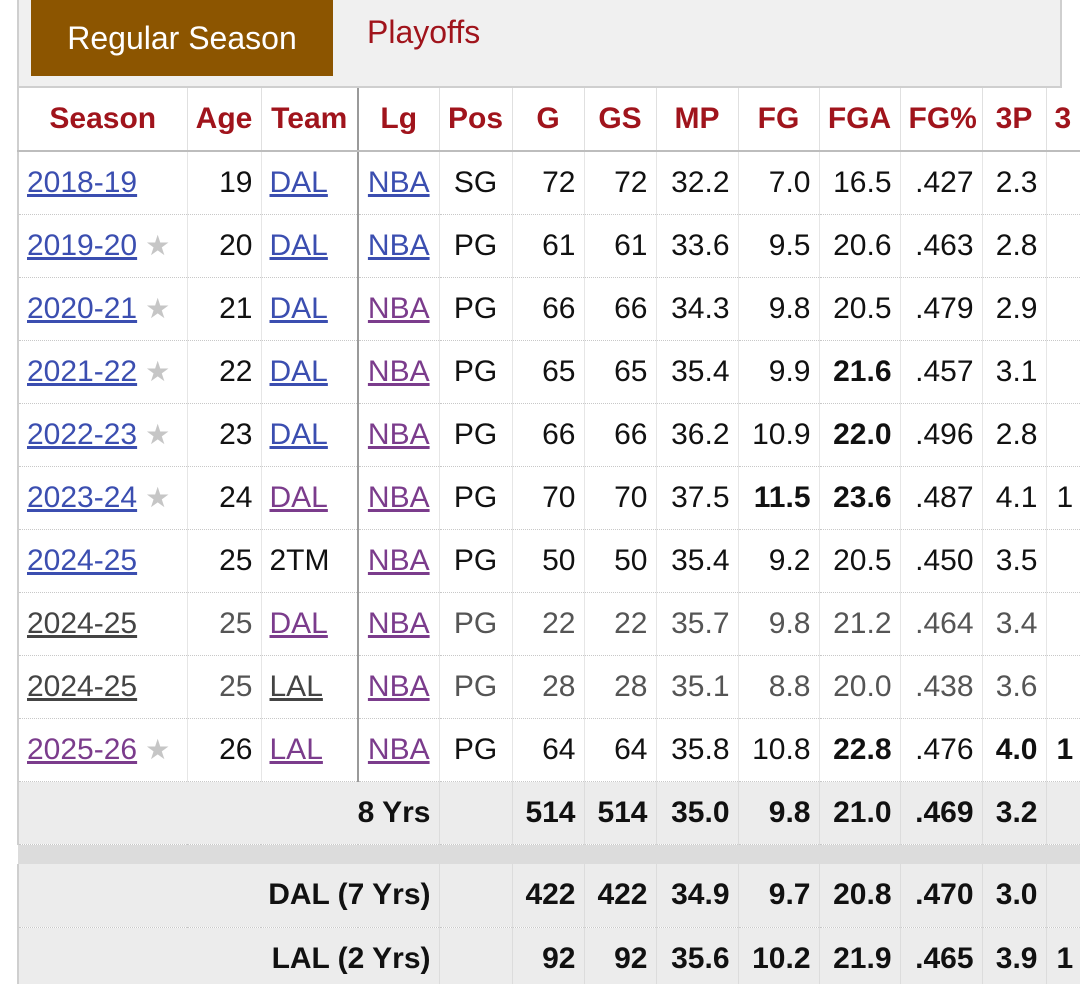 The image size is (1080, 984). I want to click on column-header-pos: Pos, so click(476, 120).